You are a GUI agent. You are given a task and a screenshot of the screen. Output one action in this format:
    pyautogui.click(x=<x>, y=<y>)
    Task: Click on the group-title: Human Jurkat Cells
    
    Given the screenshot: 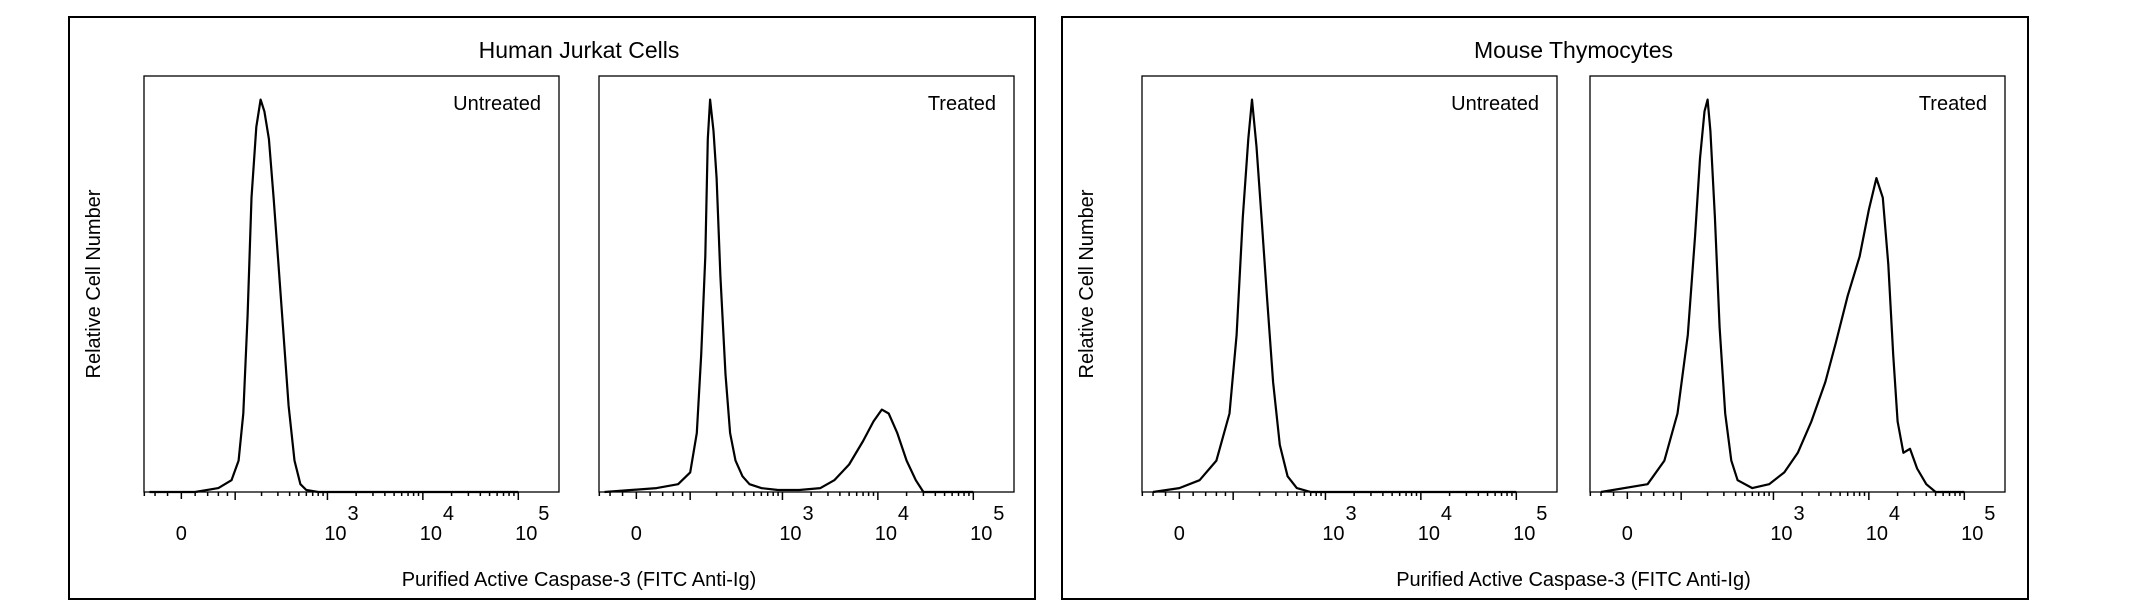 What is the action you would take?
    pyautogui.click(x=579, y=50)
    